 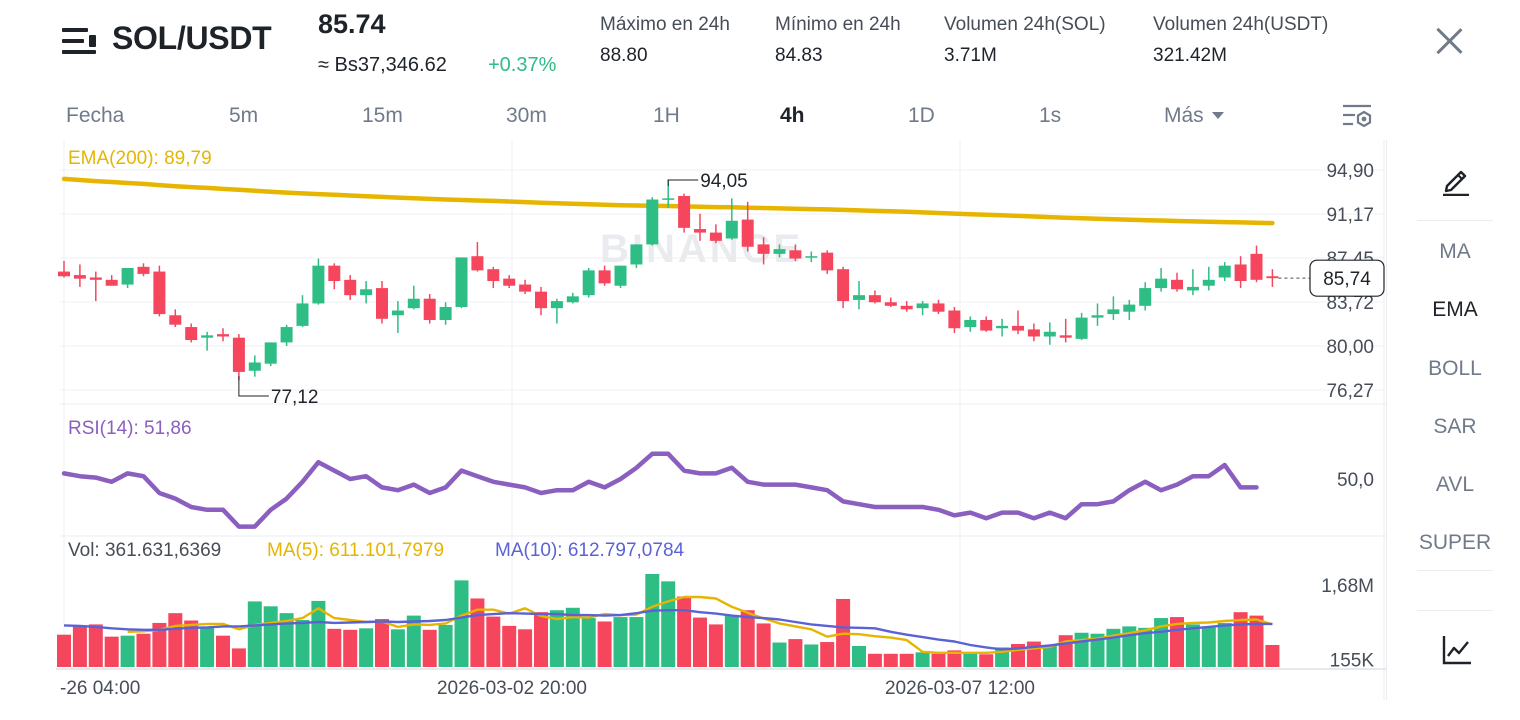 What do you see at coordinates (1456, 180) in the screenshot?
I see `pencil-icon` at bounding box center [1456, 180].